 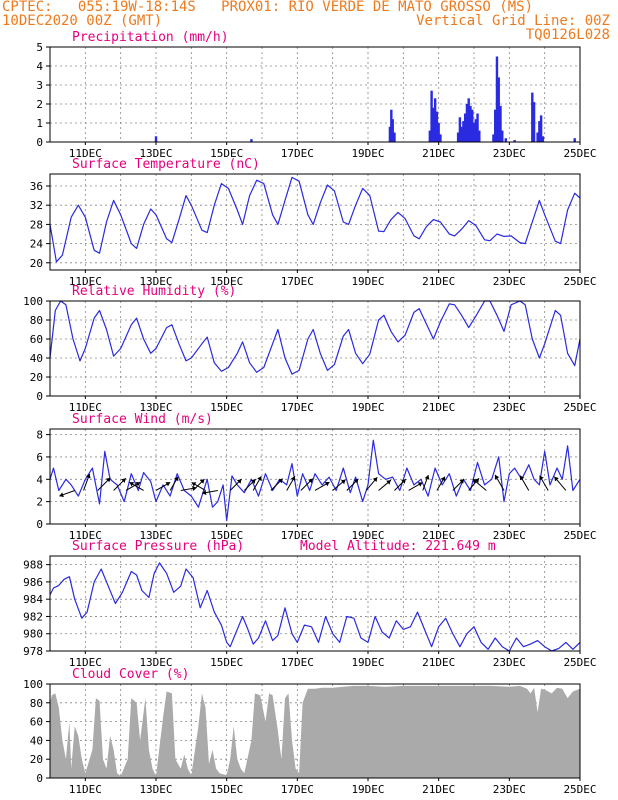 I want to click on y-tick-label: 60, so click(x=36, y=339).